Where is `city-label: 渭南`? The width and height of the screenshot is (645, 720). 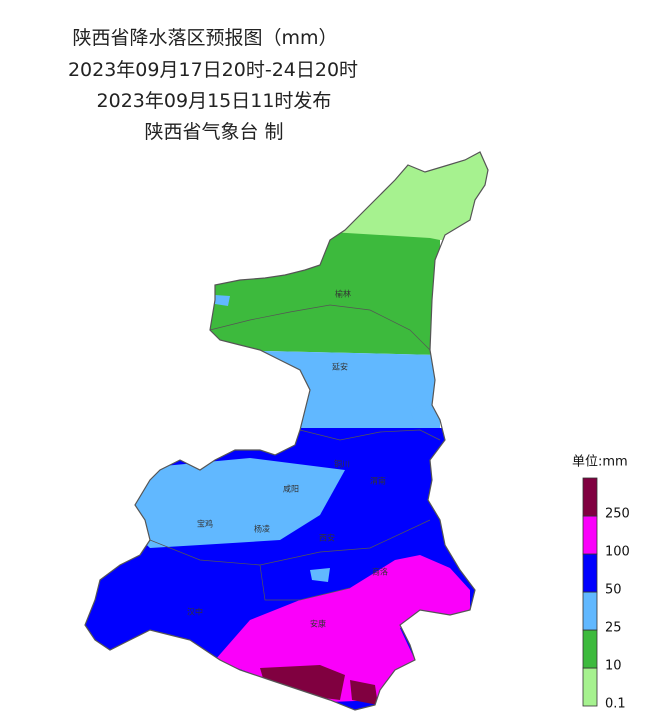 city-label: 渭南 is located at coordinates (378, 481).